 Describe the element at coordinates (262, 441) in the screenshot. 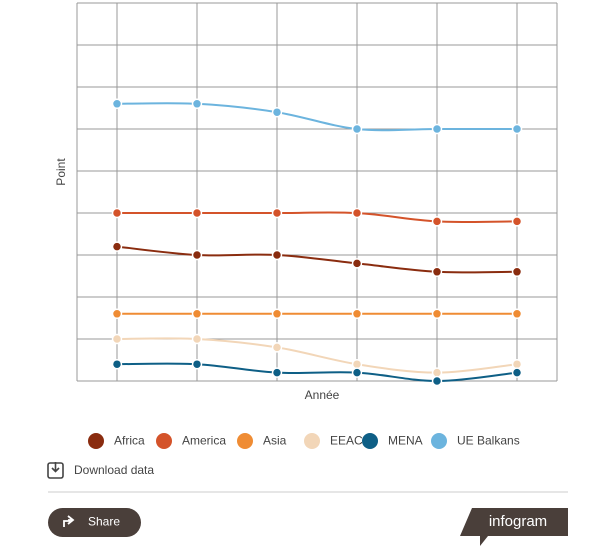

I see `legend-item: Asia` at that location.